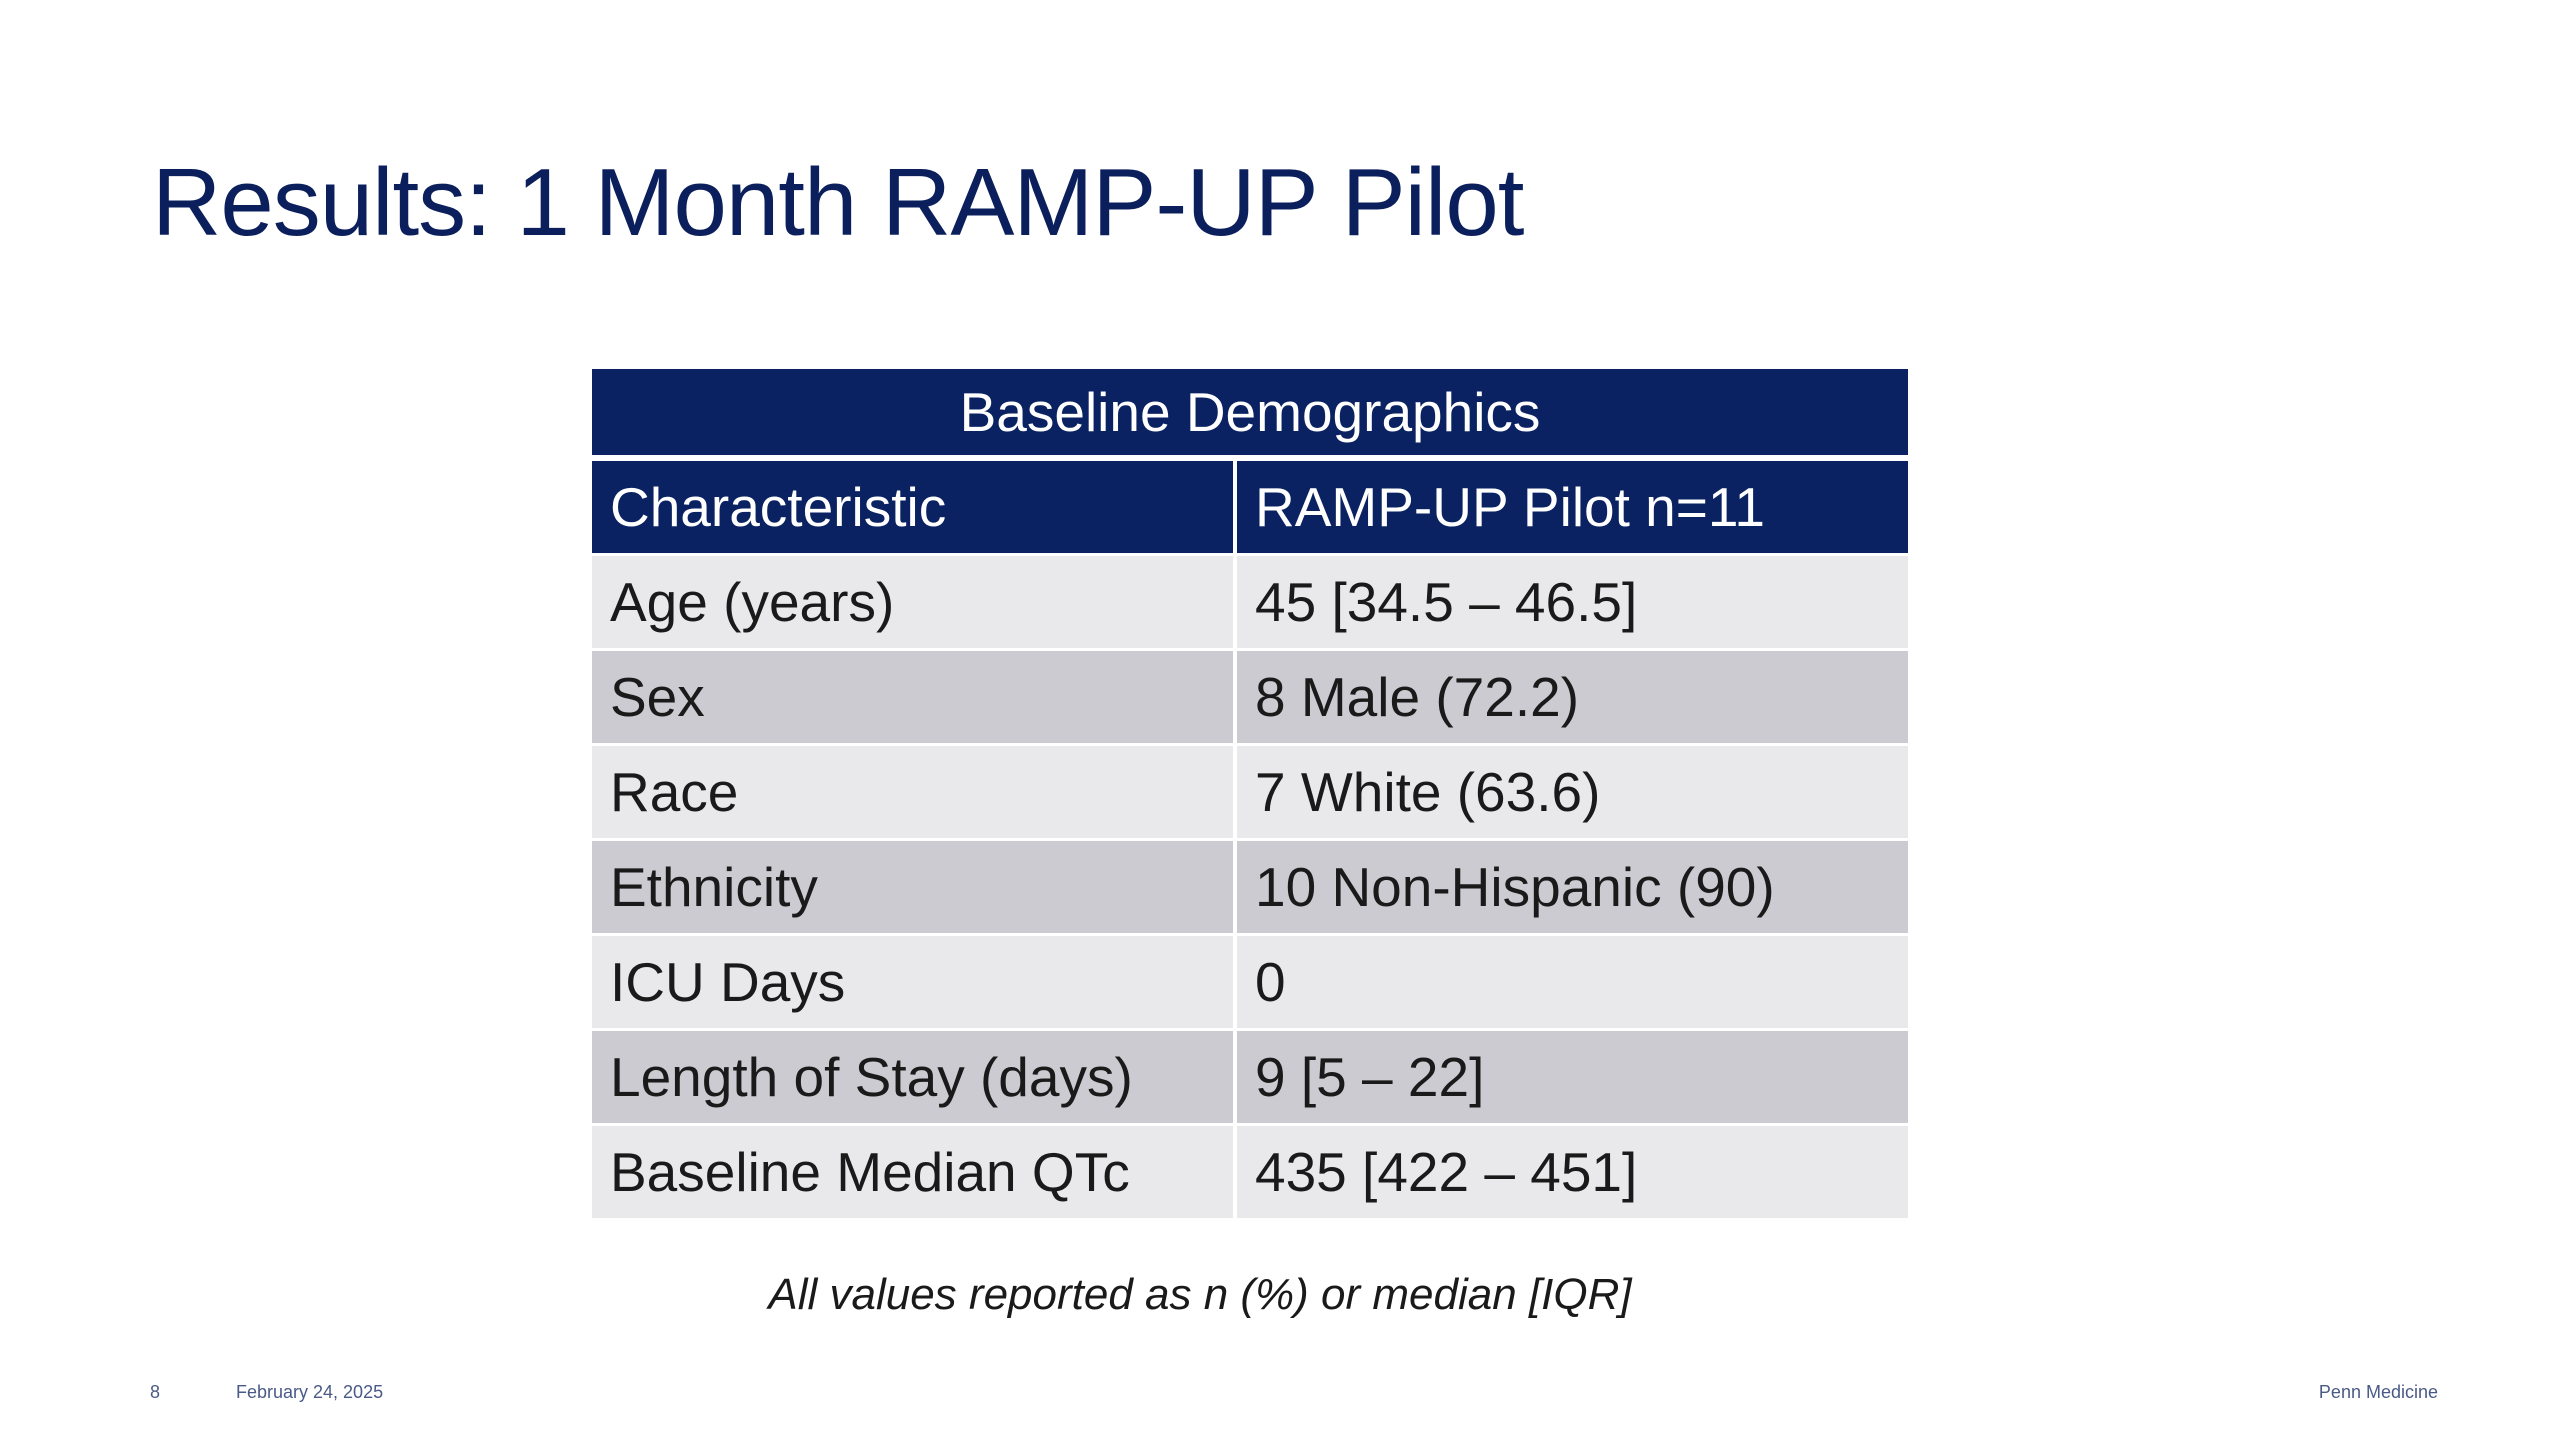 This screenshot has height=1440, width=2560. I want to click on value-cell: 10 Non-Hispanic (90), so click(1573, 885).